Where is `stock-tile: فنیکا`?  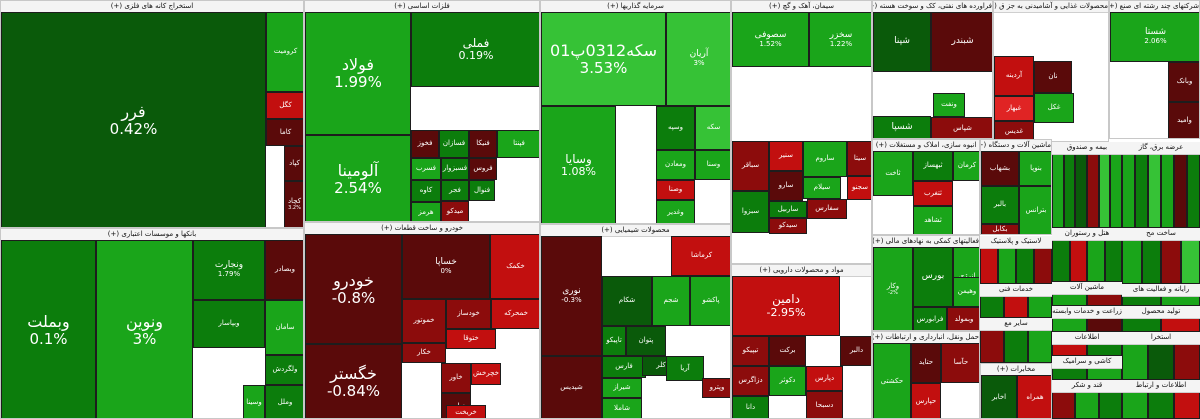
stock-tile: فنیکا is located at coordinates (483, 144).